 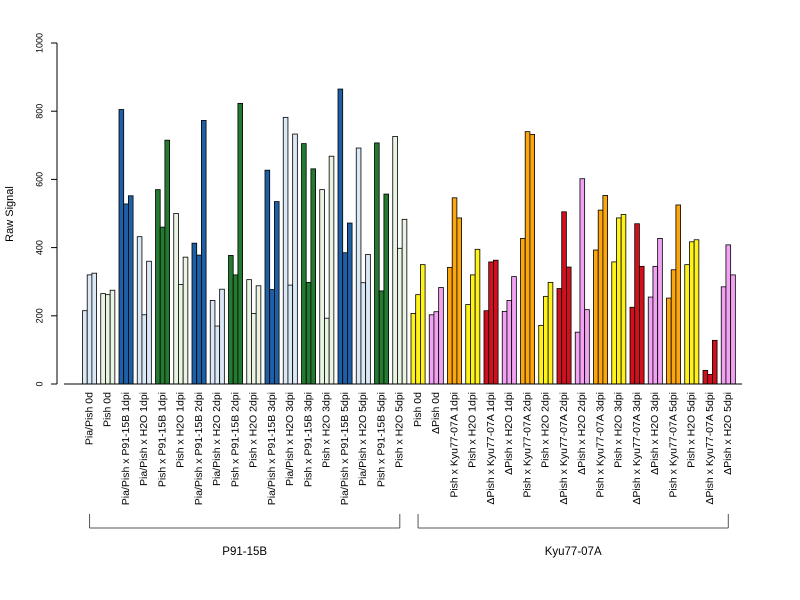 What do you see at coordinates (39, 247) in the screenshot?
I see `y-tick-label: 400` at bounding box center [39, 247].